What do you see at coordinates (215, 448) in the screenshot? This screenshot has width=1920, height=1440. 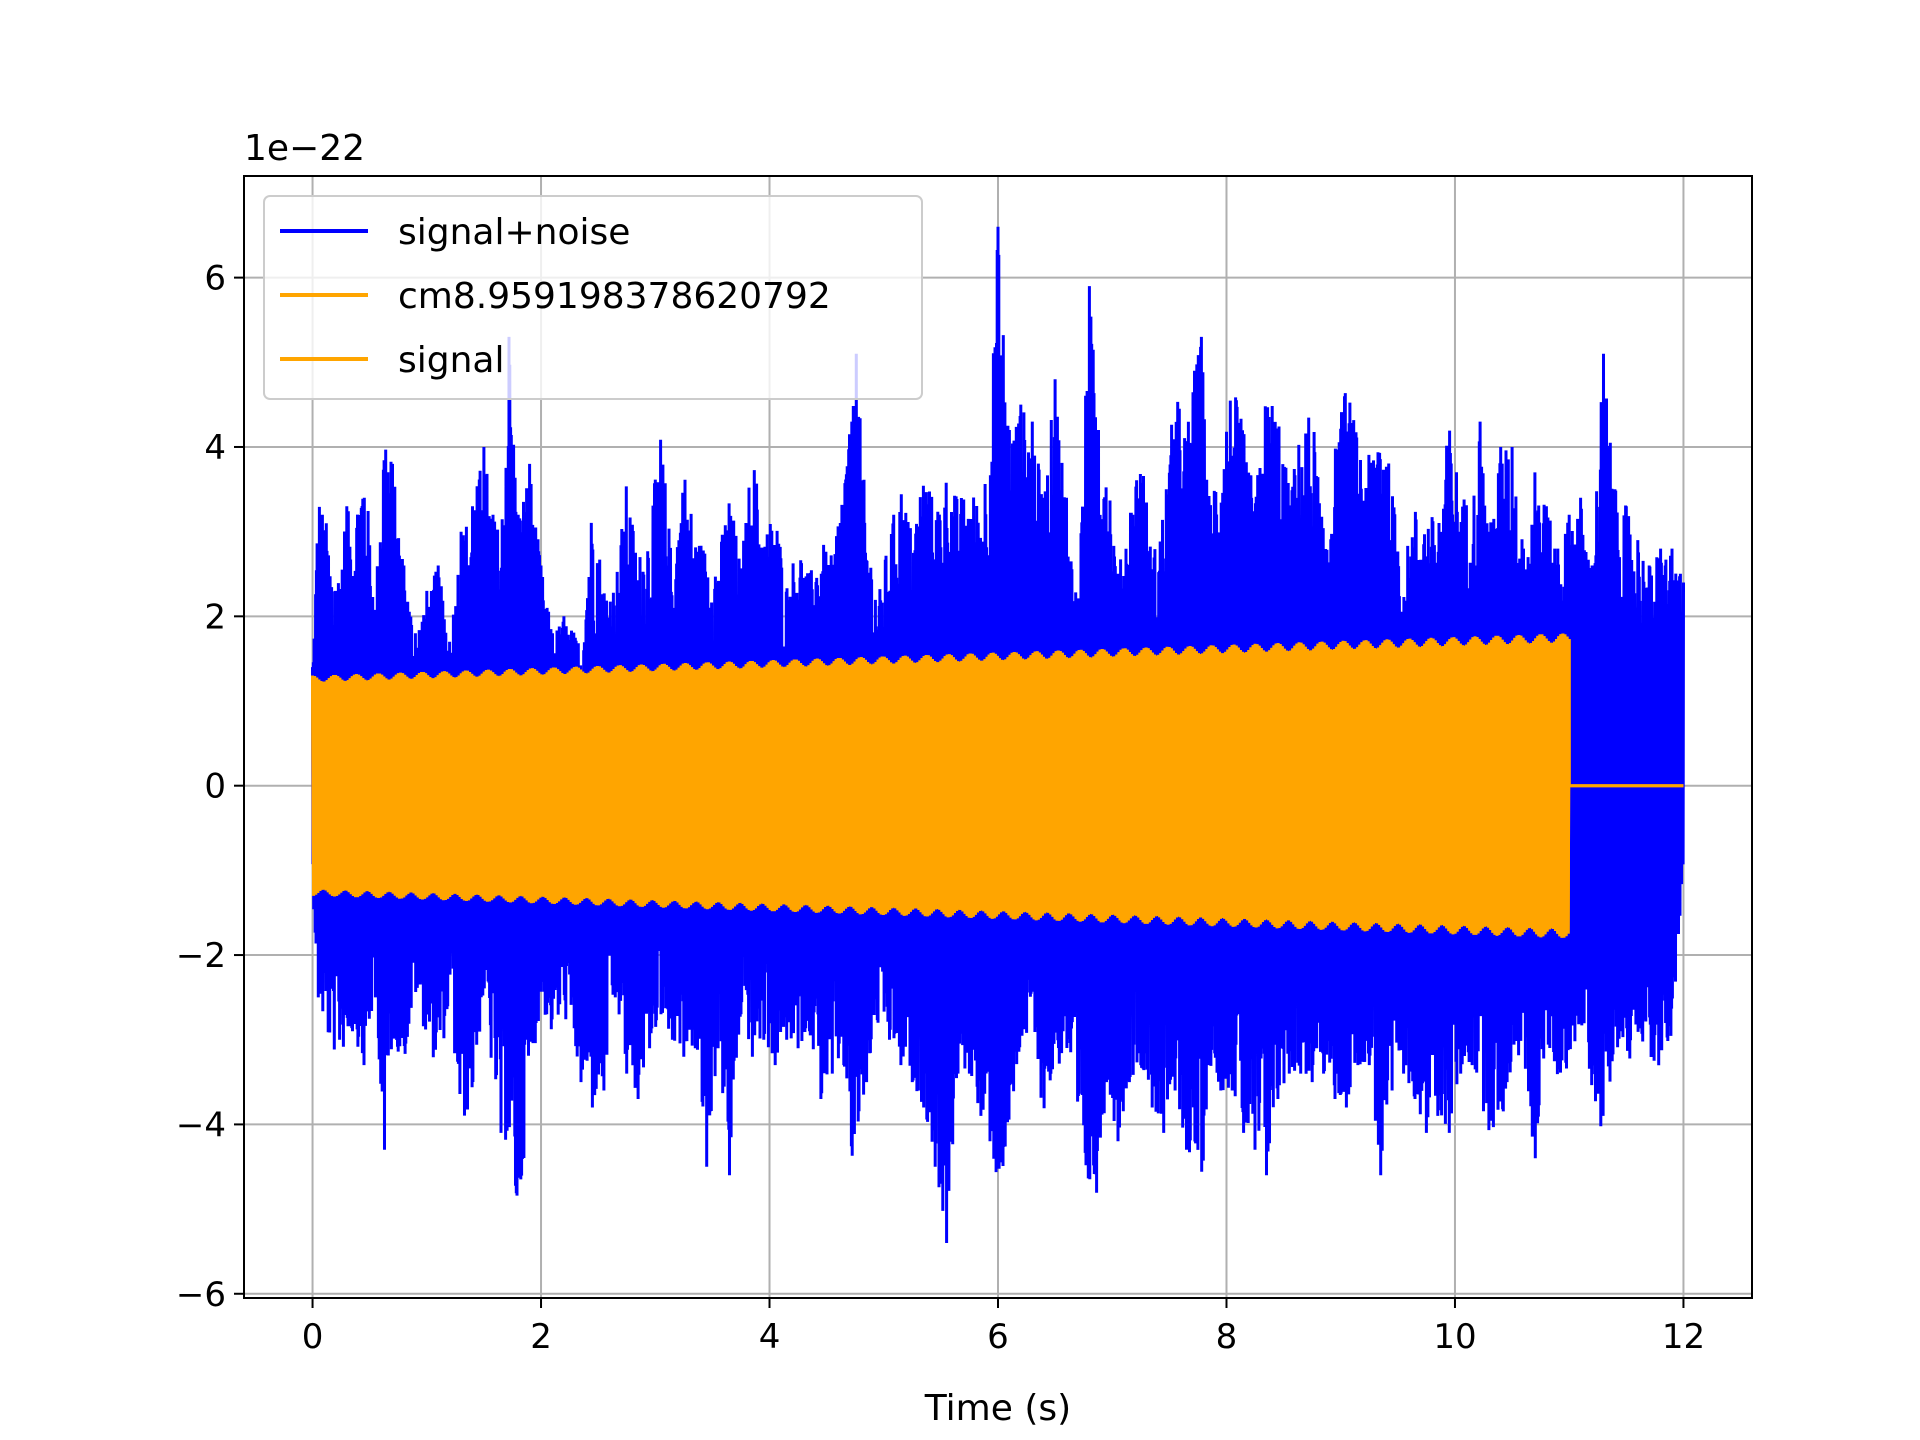 I see `y-tick-label: 4` at bounding box center [215, 448].